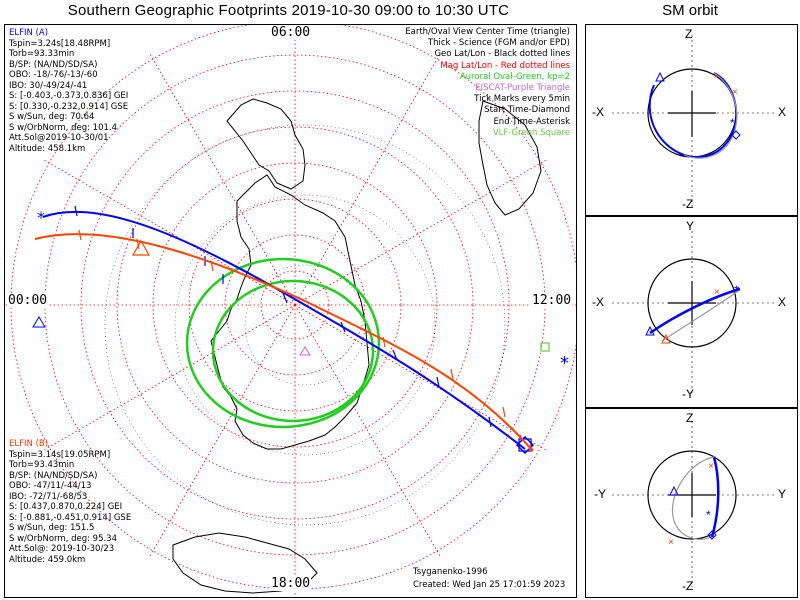  What do you see at coordinates (522, 99) in the screenshot?
I see `legend-item: Tick Marks every 5min` at bounding box center [522, 99].